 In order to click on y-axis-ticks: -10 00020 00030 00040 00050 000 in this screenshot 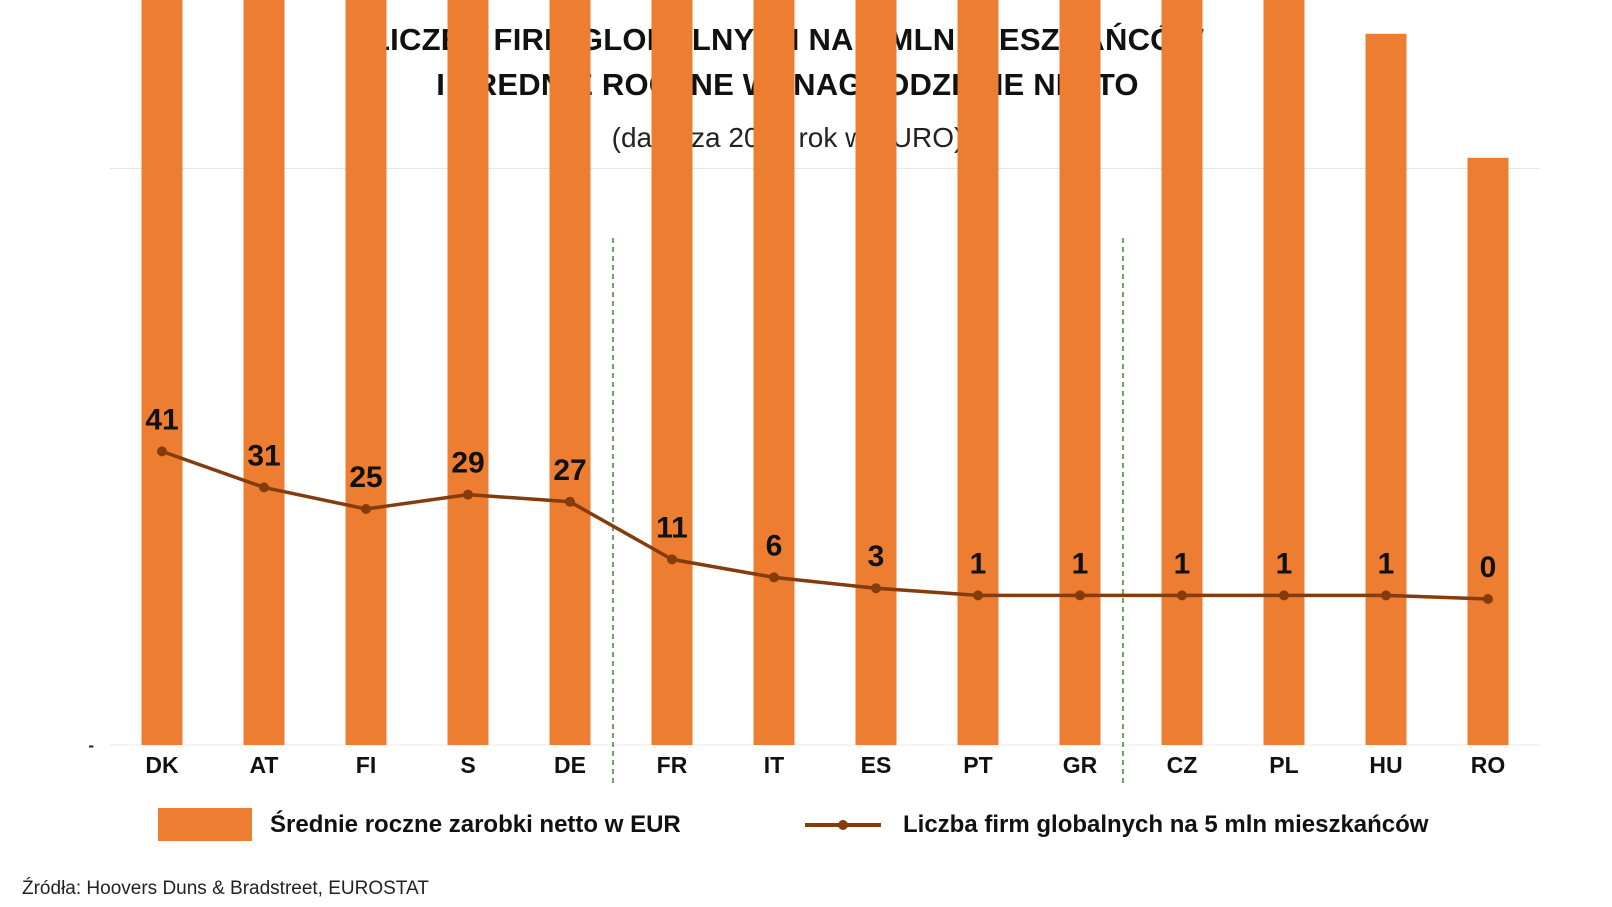, I will do `click(91, 745)`.